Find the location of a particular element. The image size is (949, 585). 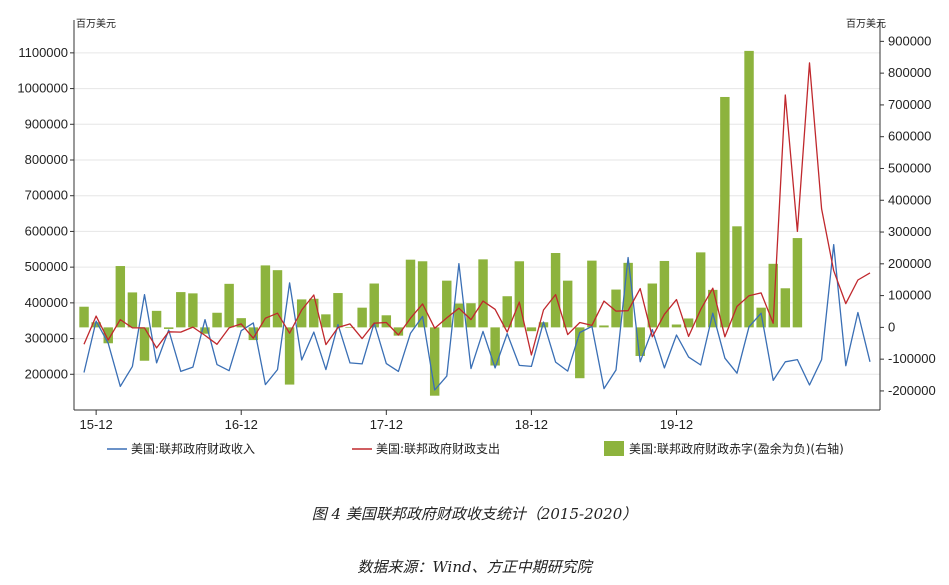

left-tick-label: 800000 is located at coordinates (46, 159).